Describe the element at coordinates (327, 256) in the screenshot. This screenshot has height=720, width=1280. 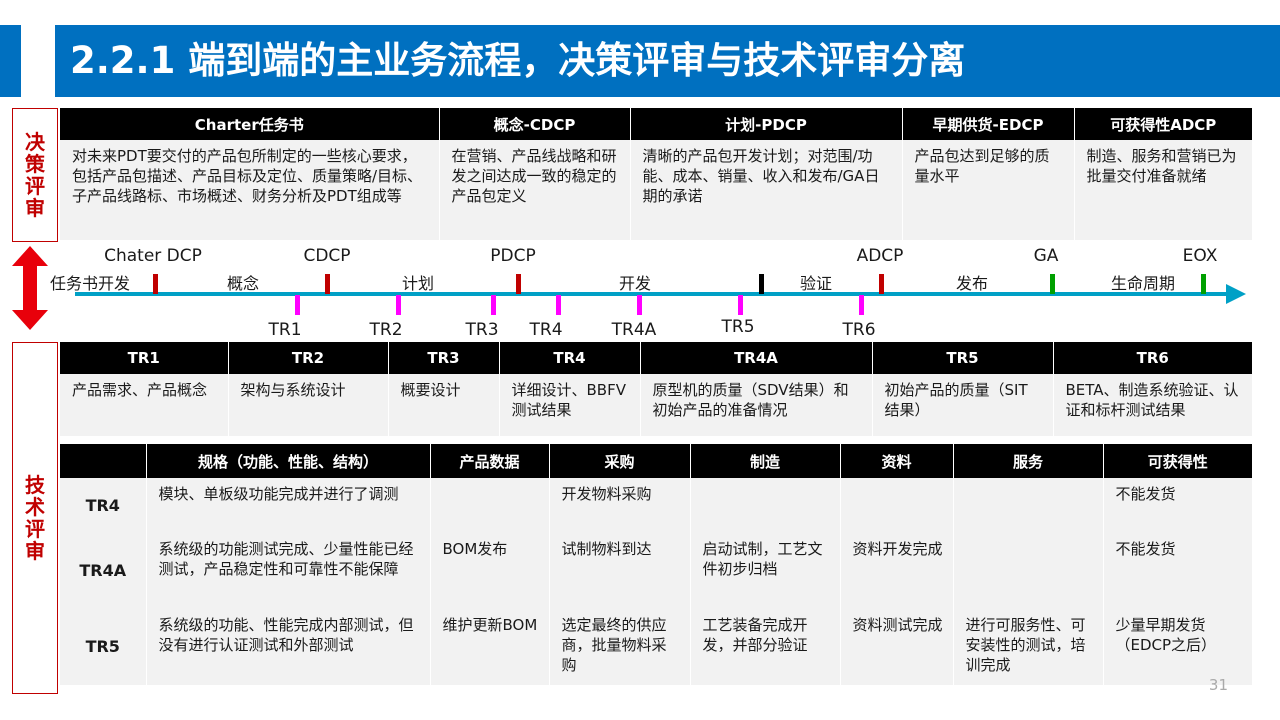
I see `milestone-cdcp: CDCP` at that location.